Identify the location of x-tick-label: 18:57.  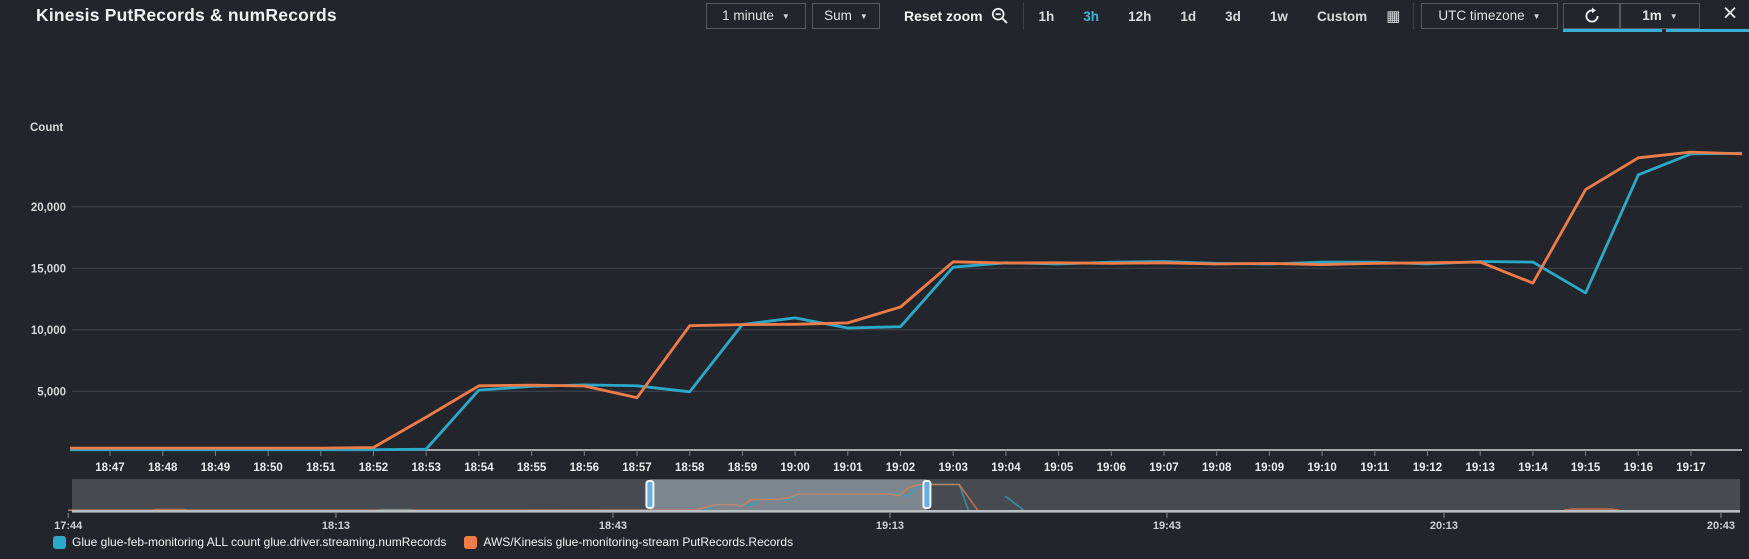
(636, 468).